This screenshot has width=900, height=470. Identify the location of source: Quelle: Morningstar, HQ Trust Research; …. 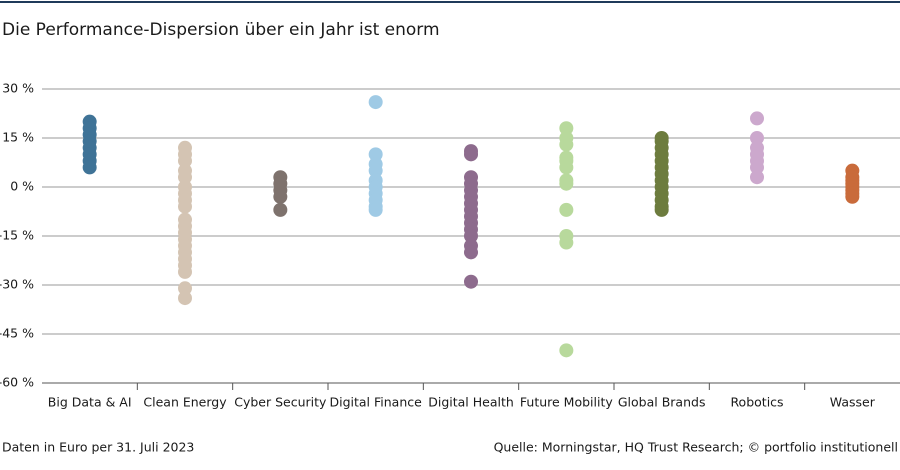
(696, 447).